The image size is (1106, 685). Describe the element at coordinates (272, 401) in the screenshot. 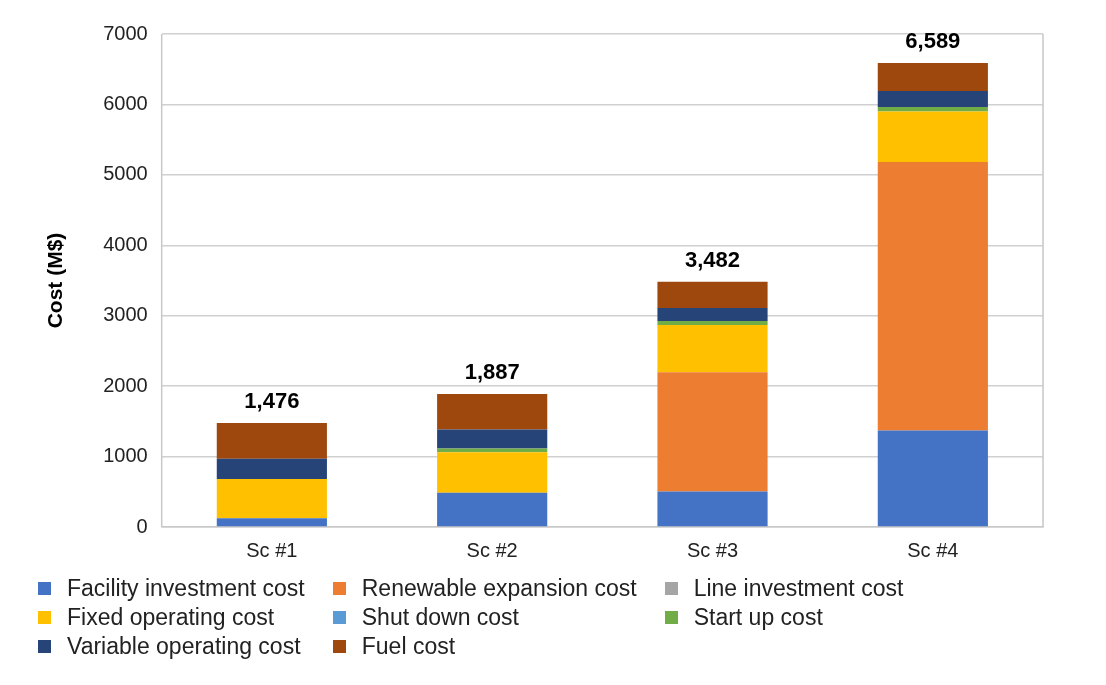

I see `total-label: 1,476` at that location.